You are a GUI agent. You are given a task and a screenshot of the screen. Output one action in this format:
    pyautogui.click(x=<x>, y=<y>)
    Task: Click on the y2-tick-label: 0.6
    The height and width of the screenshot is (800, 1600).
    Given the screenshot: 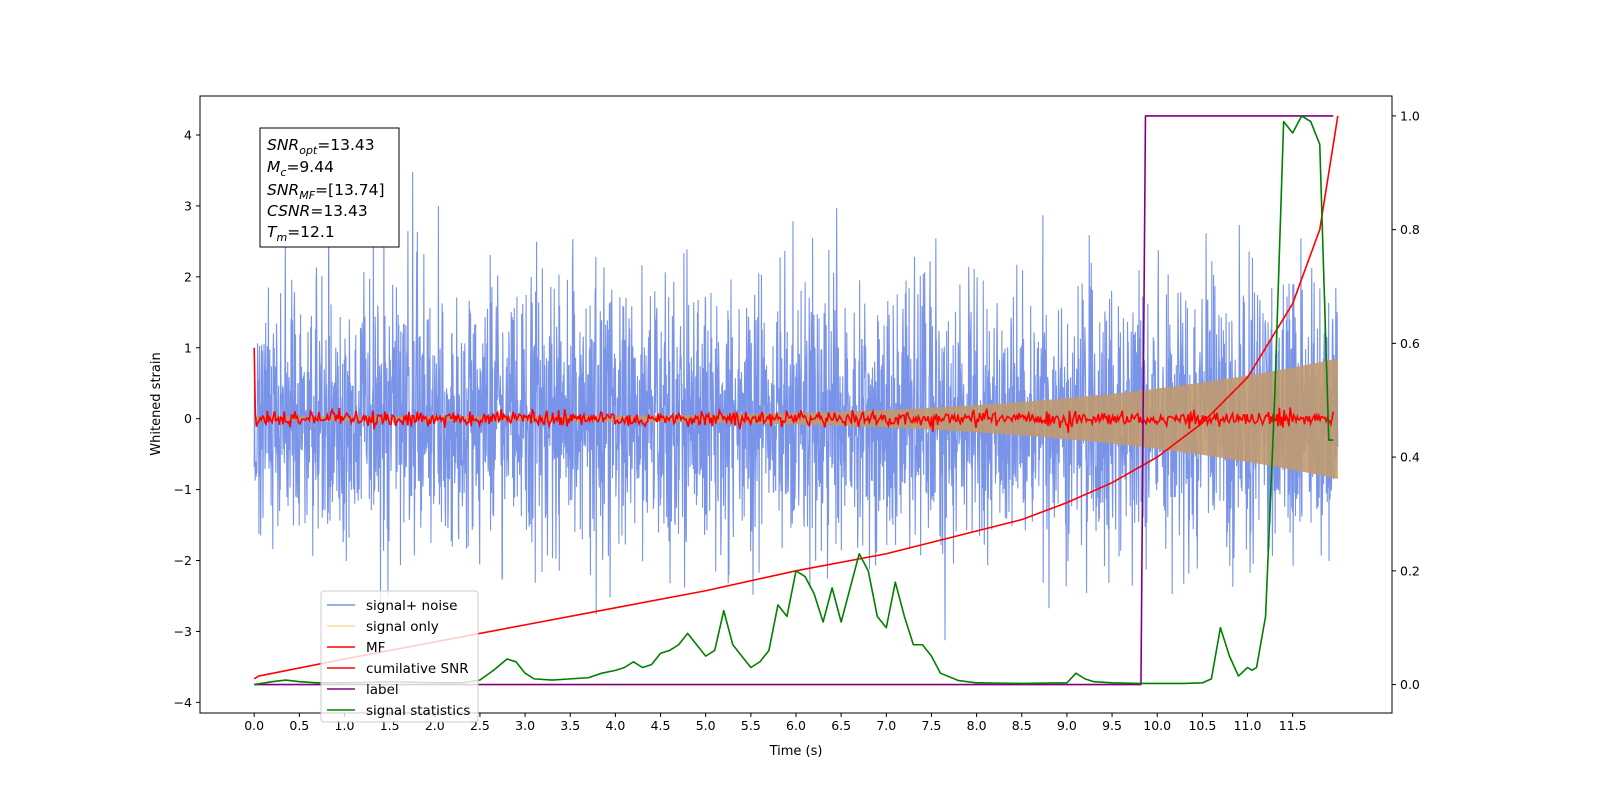 What is the action you would take?
    pyautogui.click(x=1410, y=343)
    